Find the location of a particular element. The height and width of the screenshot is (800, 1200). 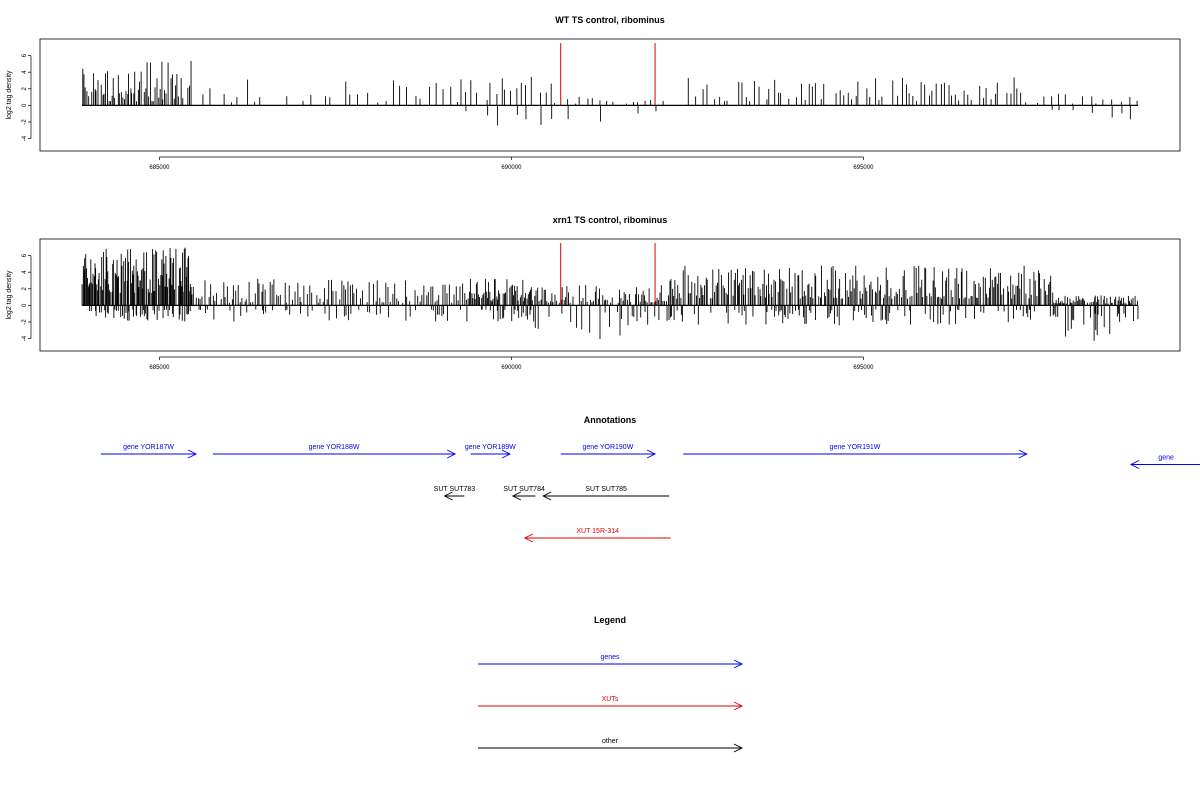

legend-item-gene: genes is located at coordinates (611, 661).